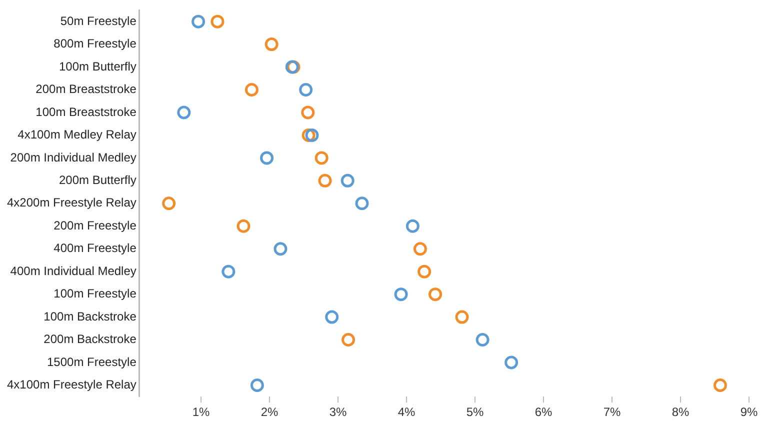 This screenshot has height=429, width=763. Describe the element at coordinates (90, 316) in the screenshot. I see `y-tick-label: 100m Backstroke` at that location.